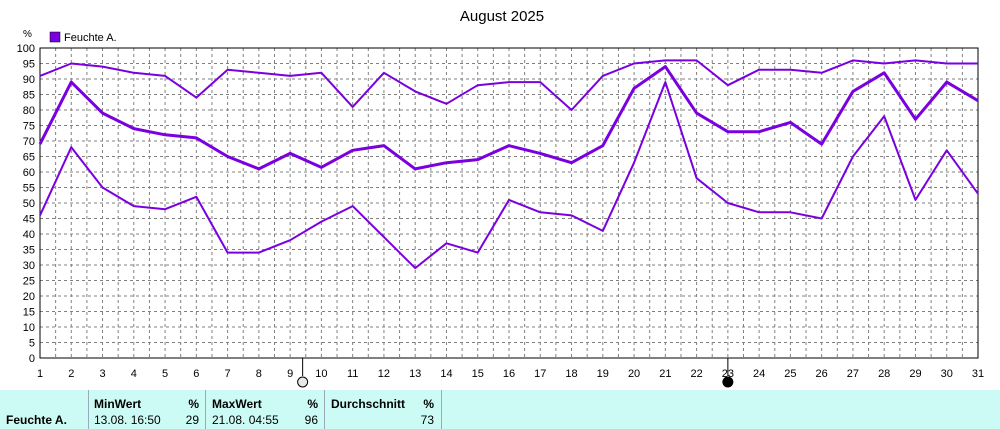 The height and width of the screenshot is (429, 1000). Describe the element at coordinates (29, 96) in the screenshot. I see `y-tick-label: 85` at that location.